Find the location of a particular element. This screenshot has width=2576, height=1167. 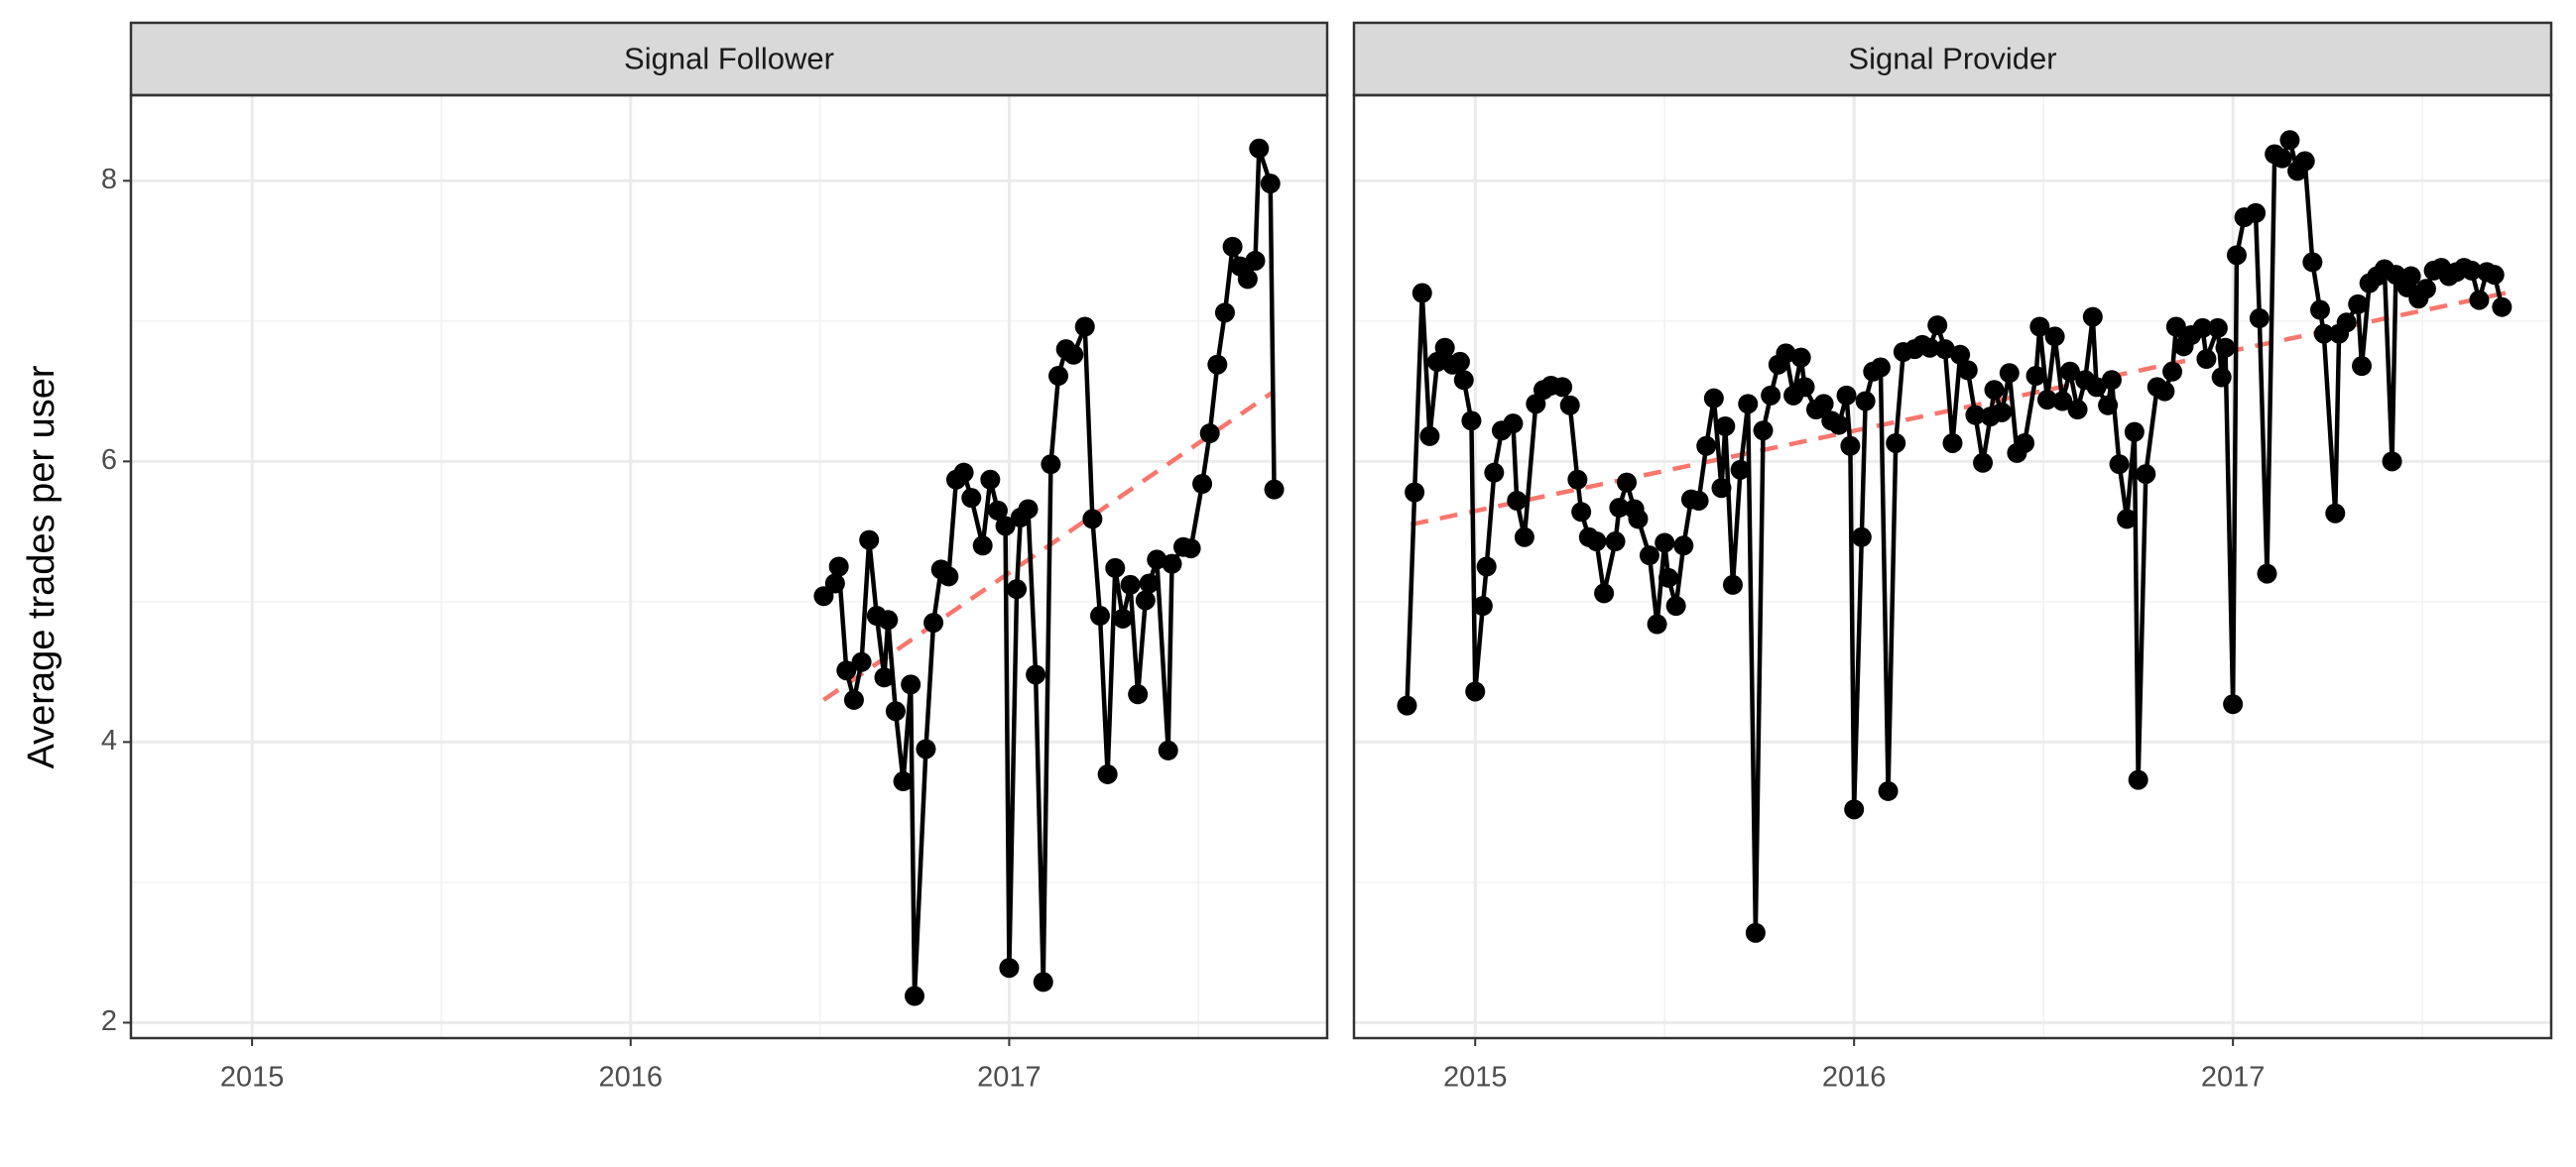

y-axis-label: Average trades per user is located at coordinates (41, 567).